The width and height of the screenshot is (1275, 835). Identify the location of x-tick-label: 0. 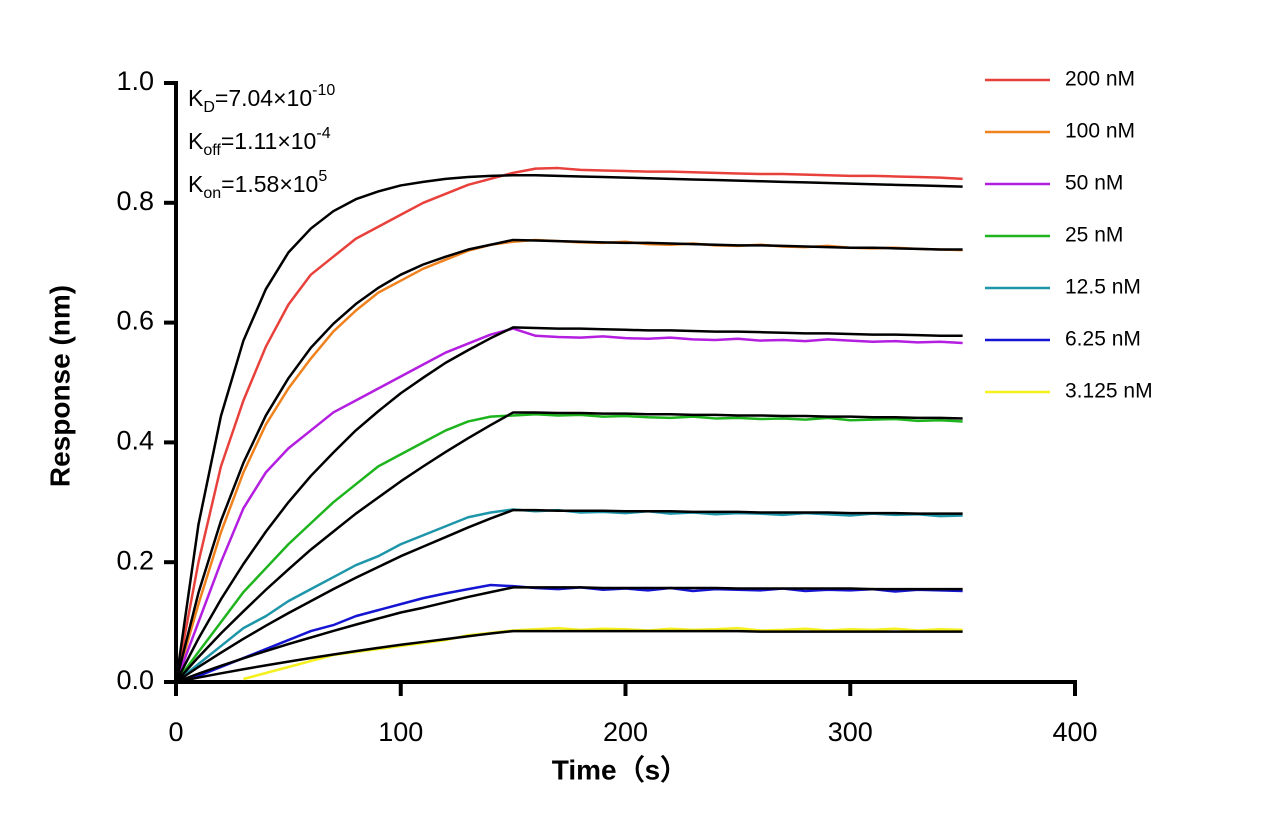
(175, 732).